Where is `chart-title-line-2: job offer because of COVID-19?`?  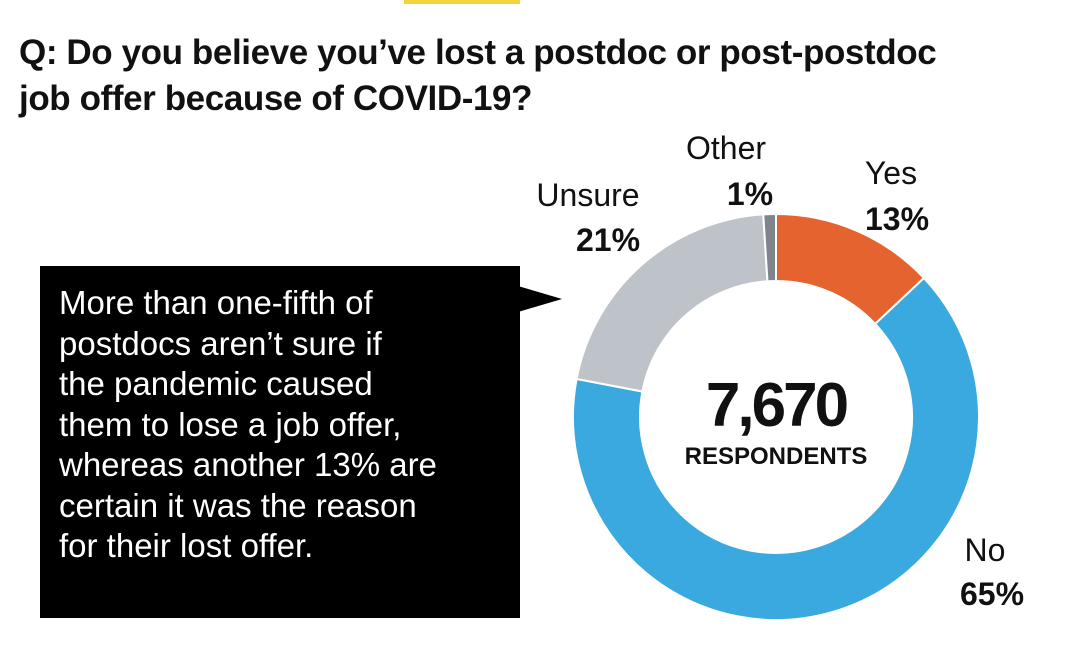
chart-title-line-2: job offer because of COVID-19? is located at coordinates (276, 98).